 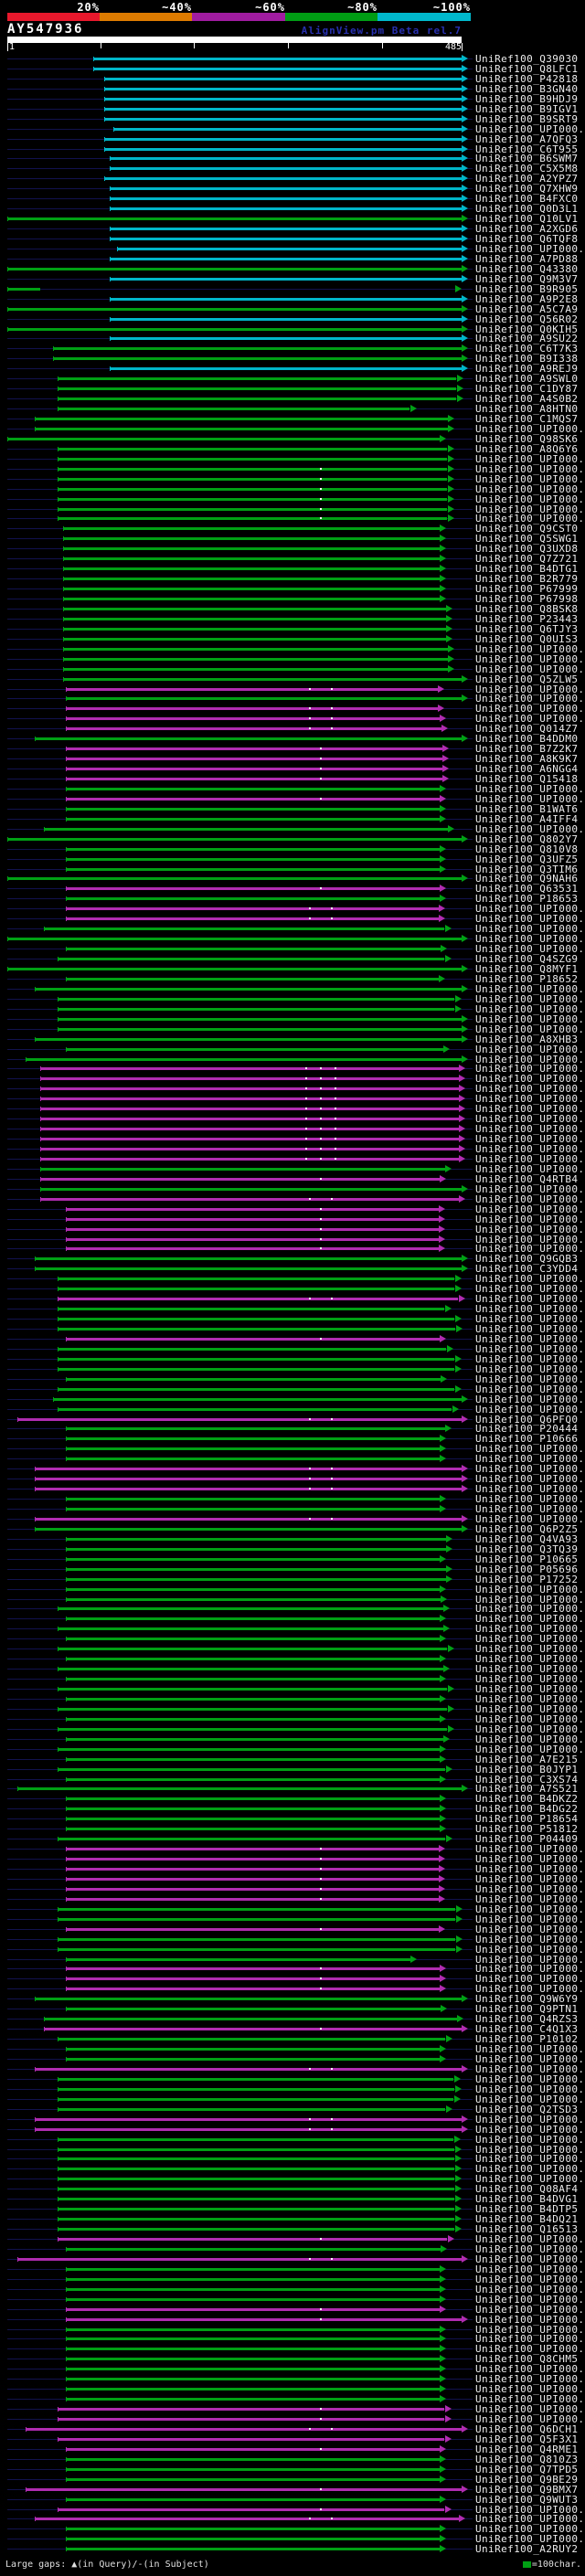 What do you see at coordinates (527, 2029) in the screenshot?
I see `hit-label: UniRef100_C4Q1X3` at bounding box center [527, 2029].